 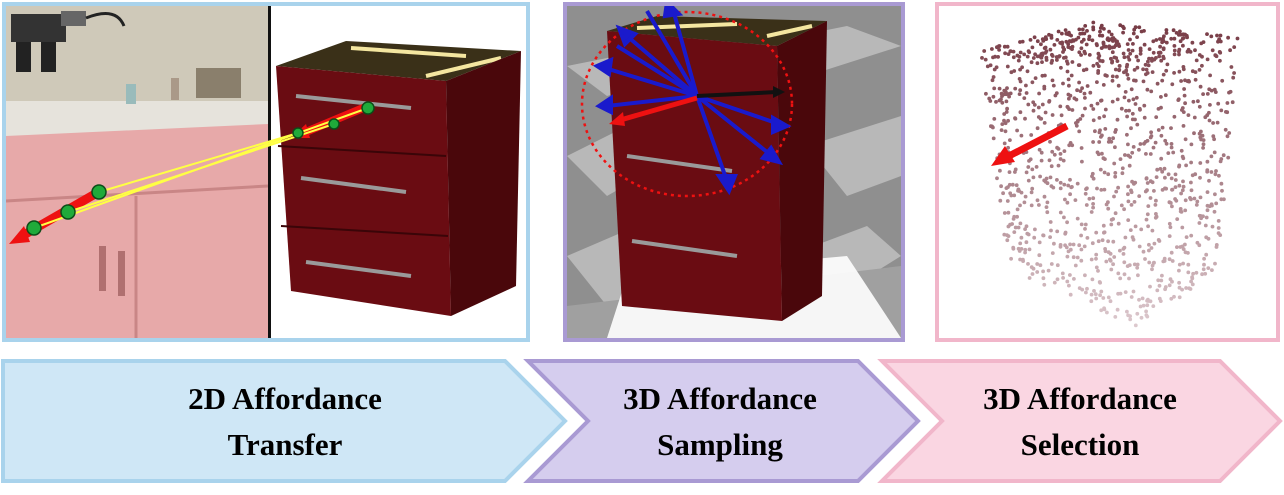 I want to click on reference-arrow, so click(x=737, y=94).